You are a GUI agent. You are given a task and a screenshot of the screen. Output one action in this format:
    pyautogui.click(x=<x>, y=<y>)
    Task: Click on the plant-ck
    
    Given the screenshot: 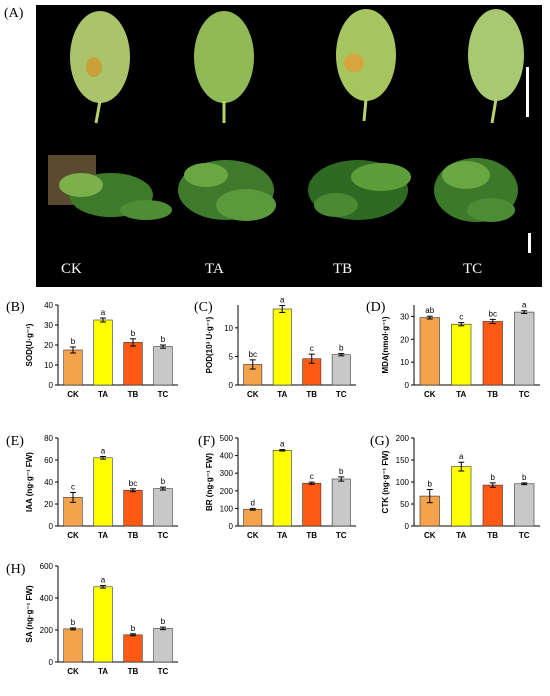 What is the action you would take?
    pyautogui.click(x=110, y=187)
    